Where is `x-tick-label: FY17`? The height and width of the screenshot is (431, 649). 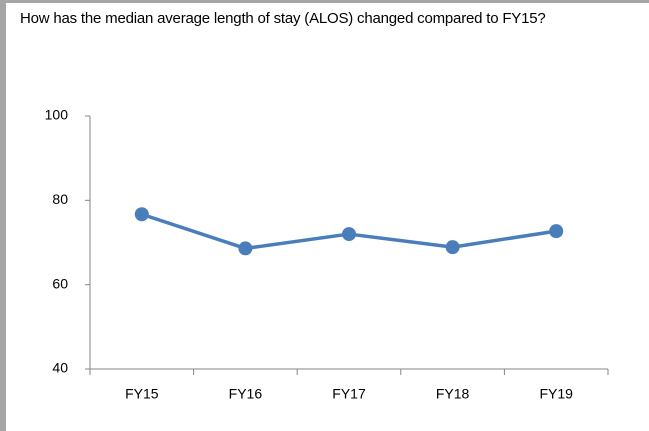 x-tick-label: FY17 is located at coordinates (349, 394).